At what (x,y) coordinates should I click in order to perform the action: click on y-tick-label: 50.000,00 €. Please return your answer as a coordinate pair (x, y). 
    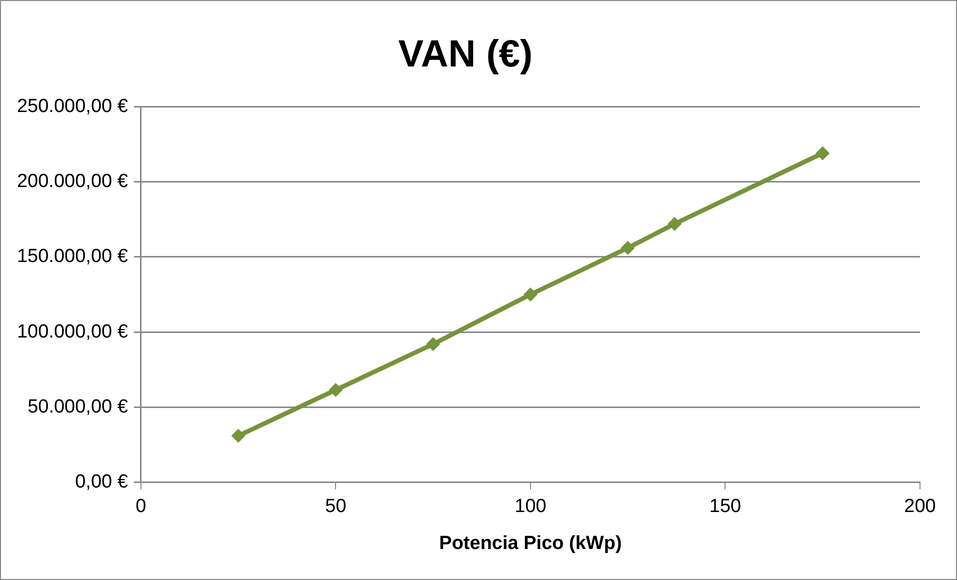
    Looking at the image, I should click on (78, 407).